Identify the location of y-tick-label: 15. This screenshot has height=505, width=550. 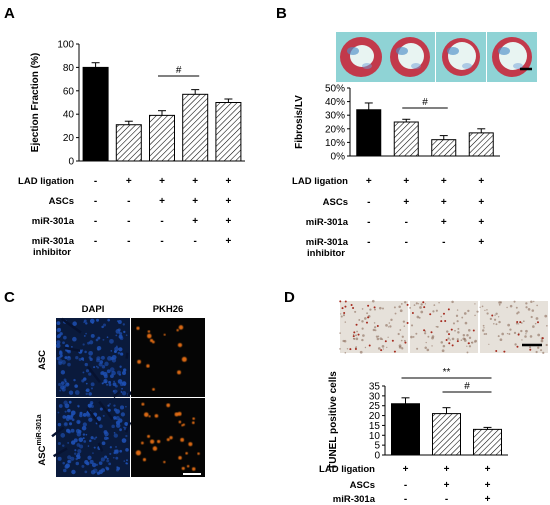
(375, 426).